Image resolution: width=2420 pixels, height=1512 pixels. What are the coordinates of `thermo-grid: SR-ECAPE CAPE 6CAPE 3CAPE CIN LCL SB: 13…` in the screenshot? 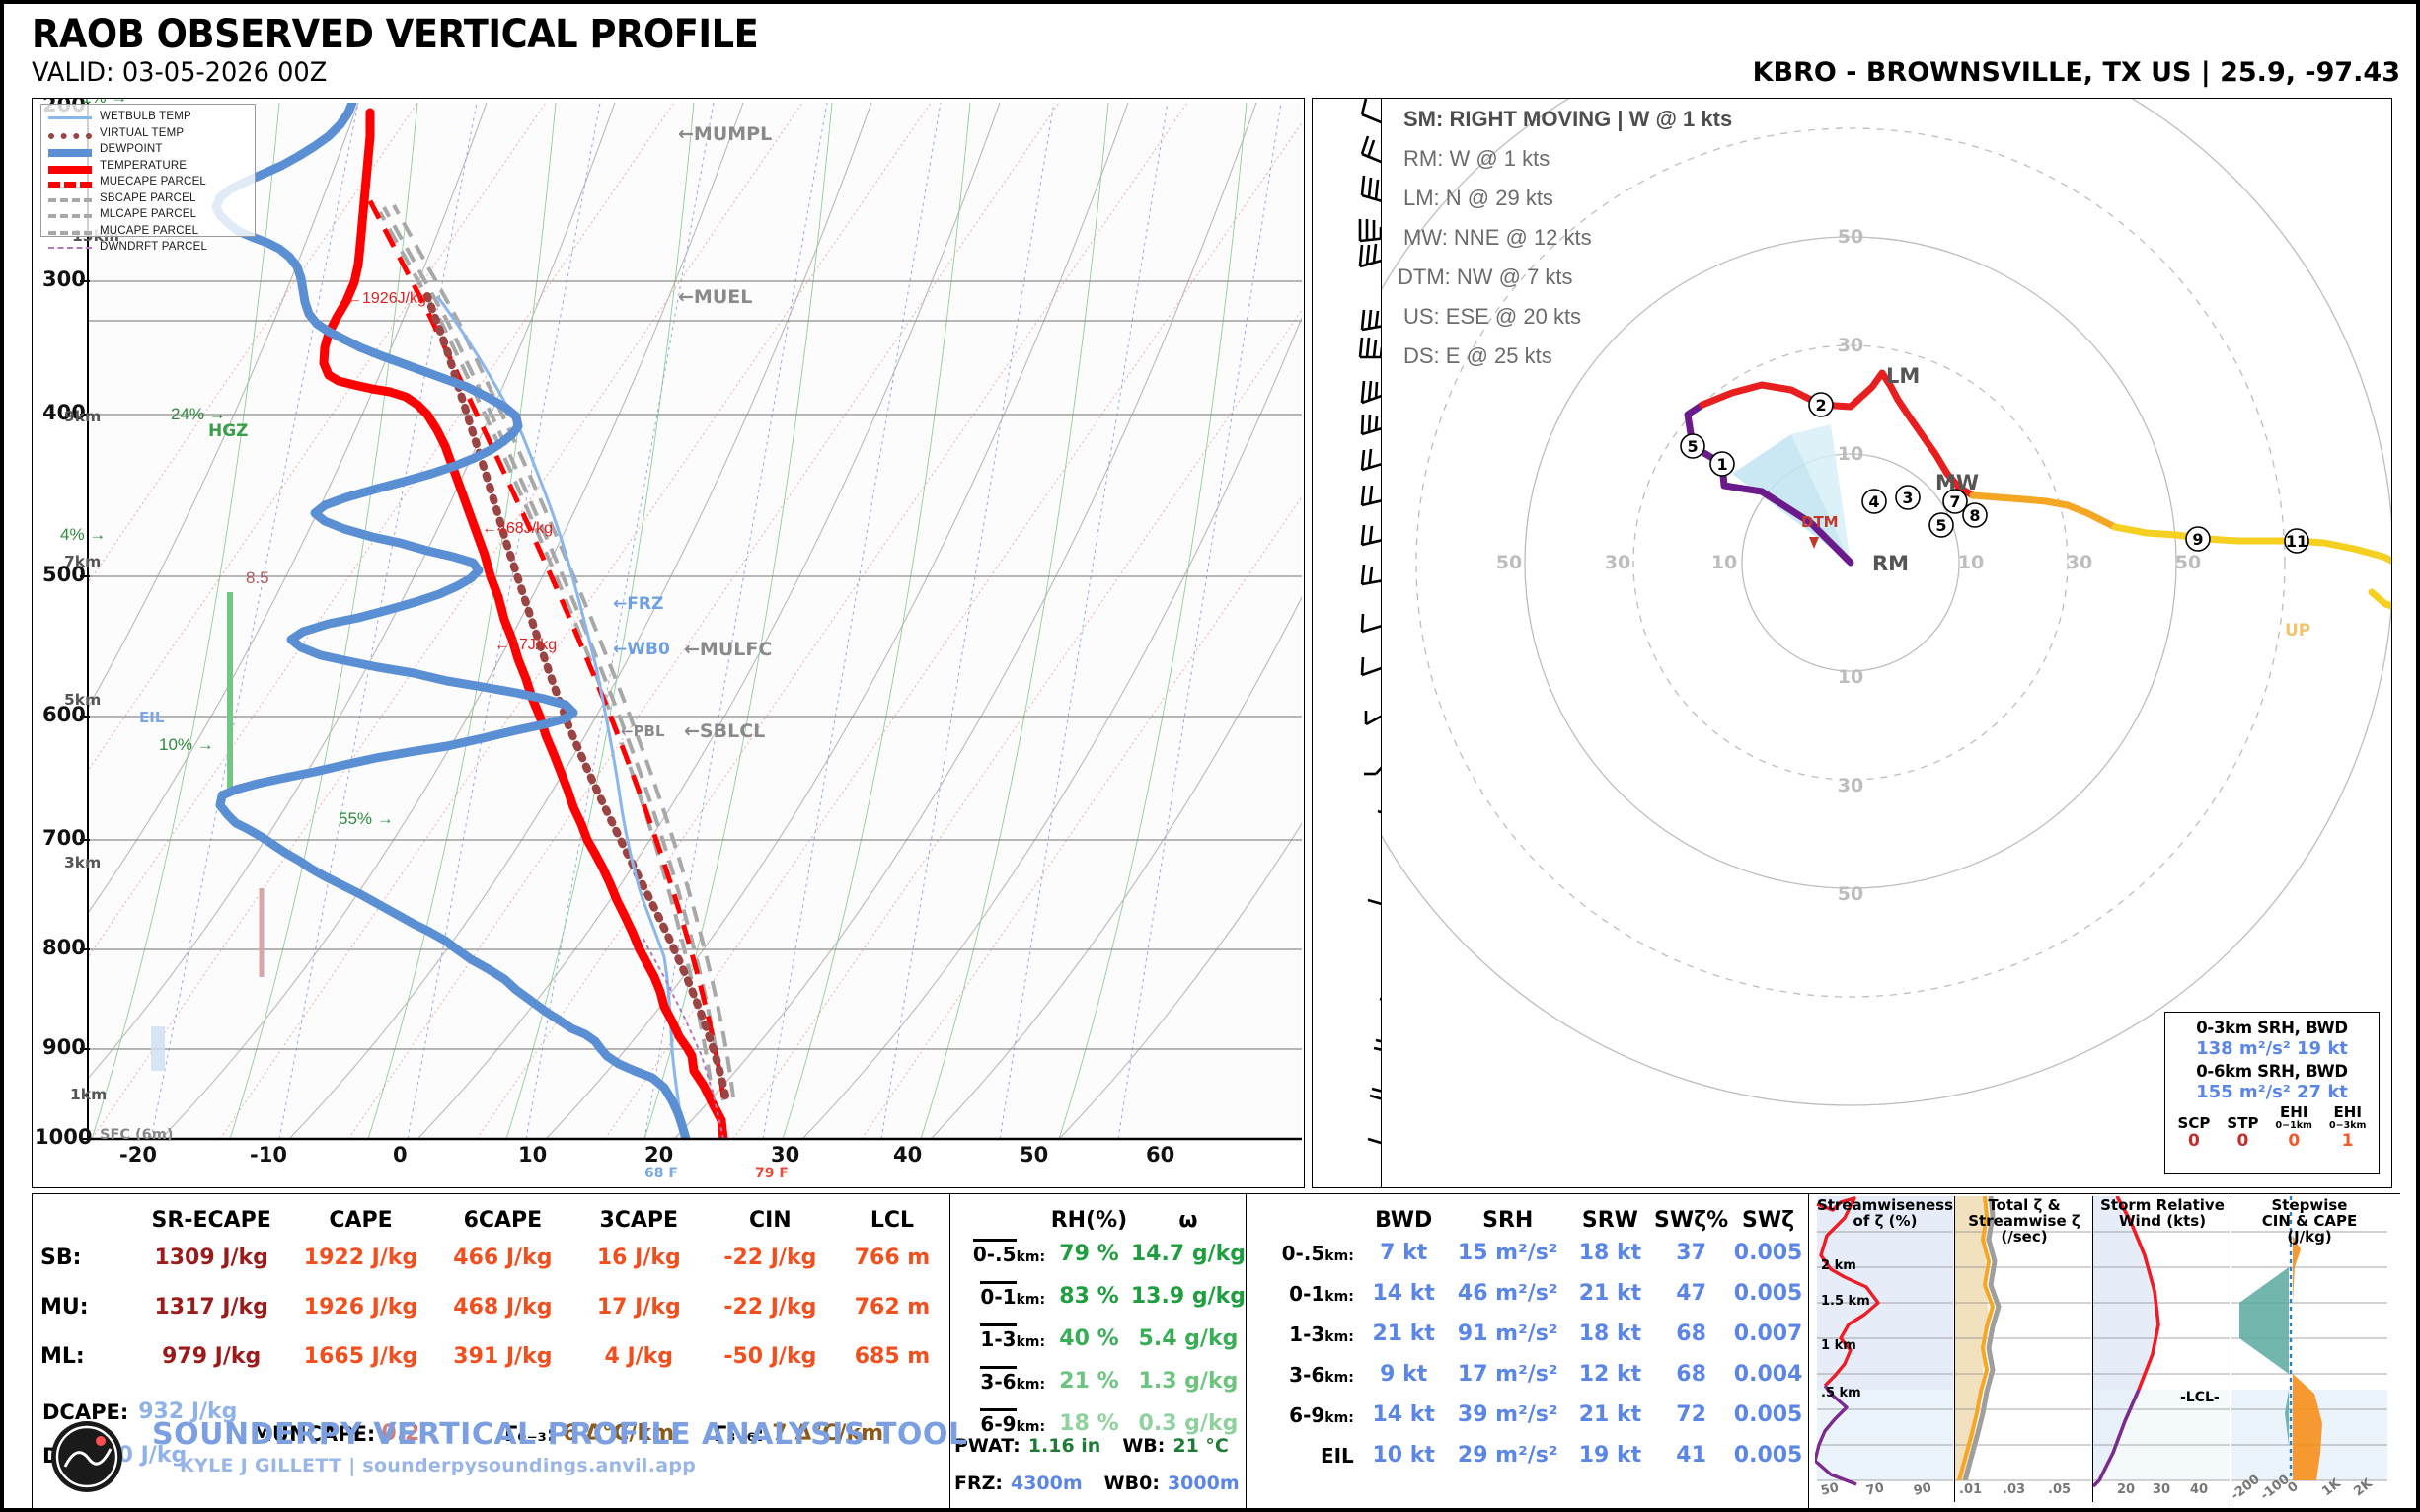 It's located at (494, 1294).